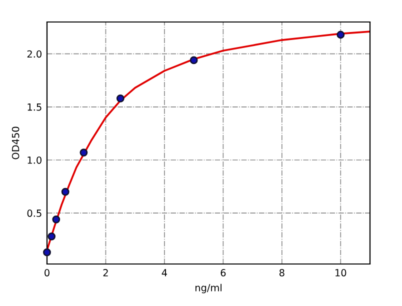 This screenshot has width=402, height=306. Describe the element at coordinates (341, 272) in the screenshot. I see `x-tick-label: 10` at that location.